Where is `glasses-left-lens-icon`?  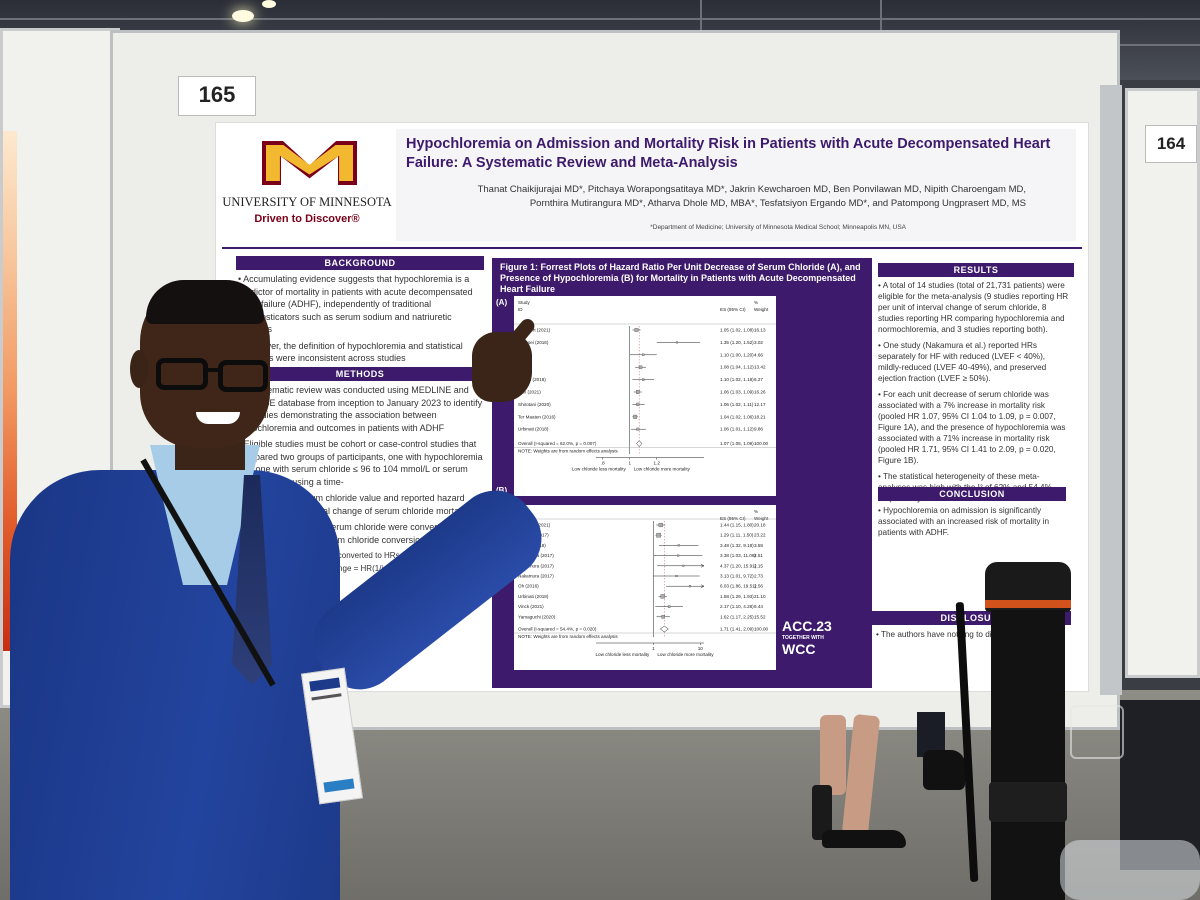
glasses-left-lens-icon is located at coordinates (182, 374).